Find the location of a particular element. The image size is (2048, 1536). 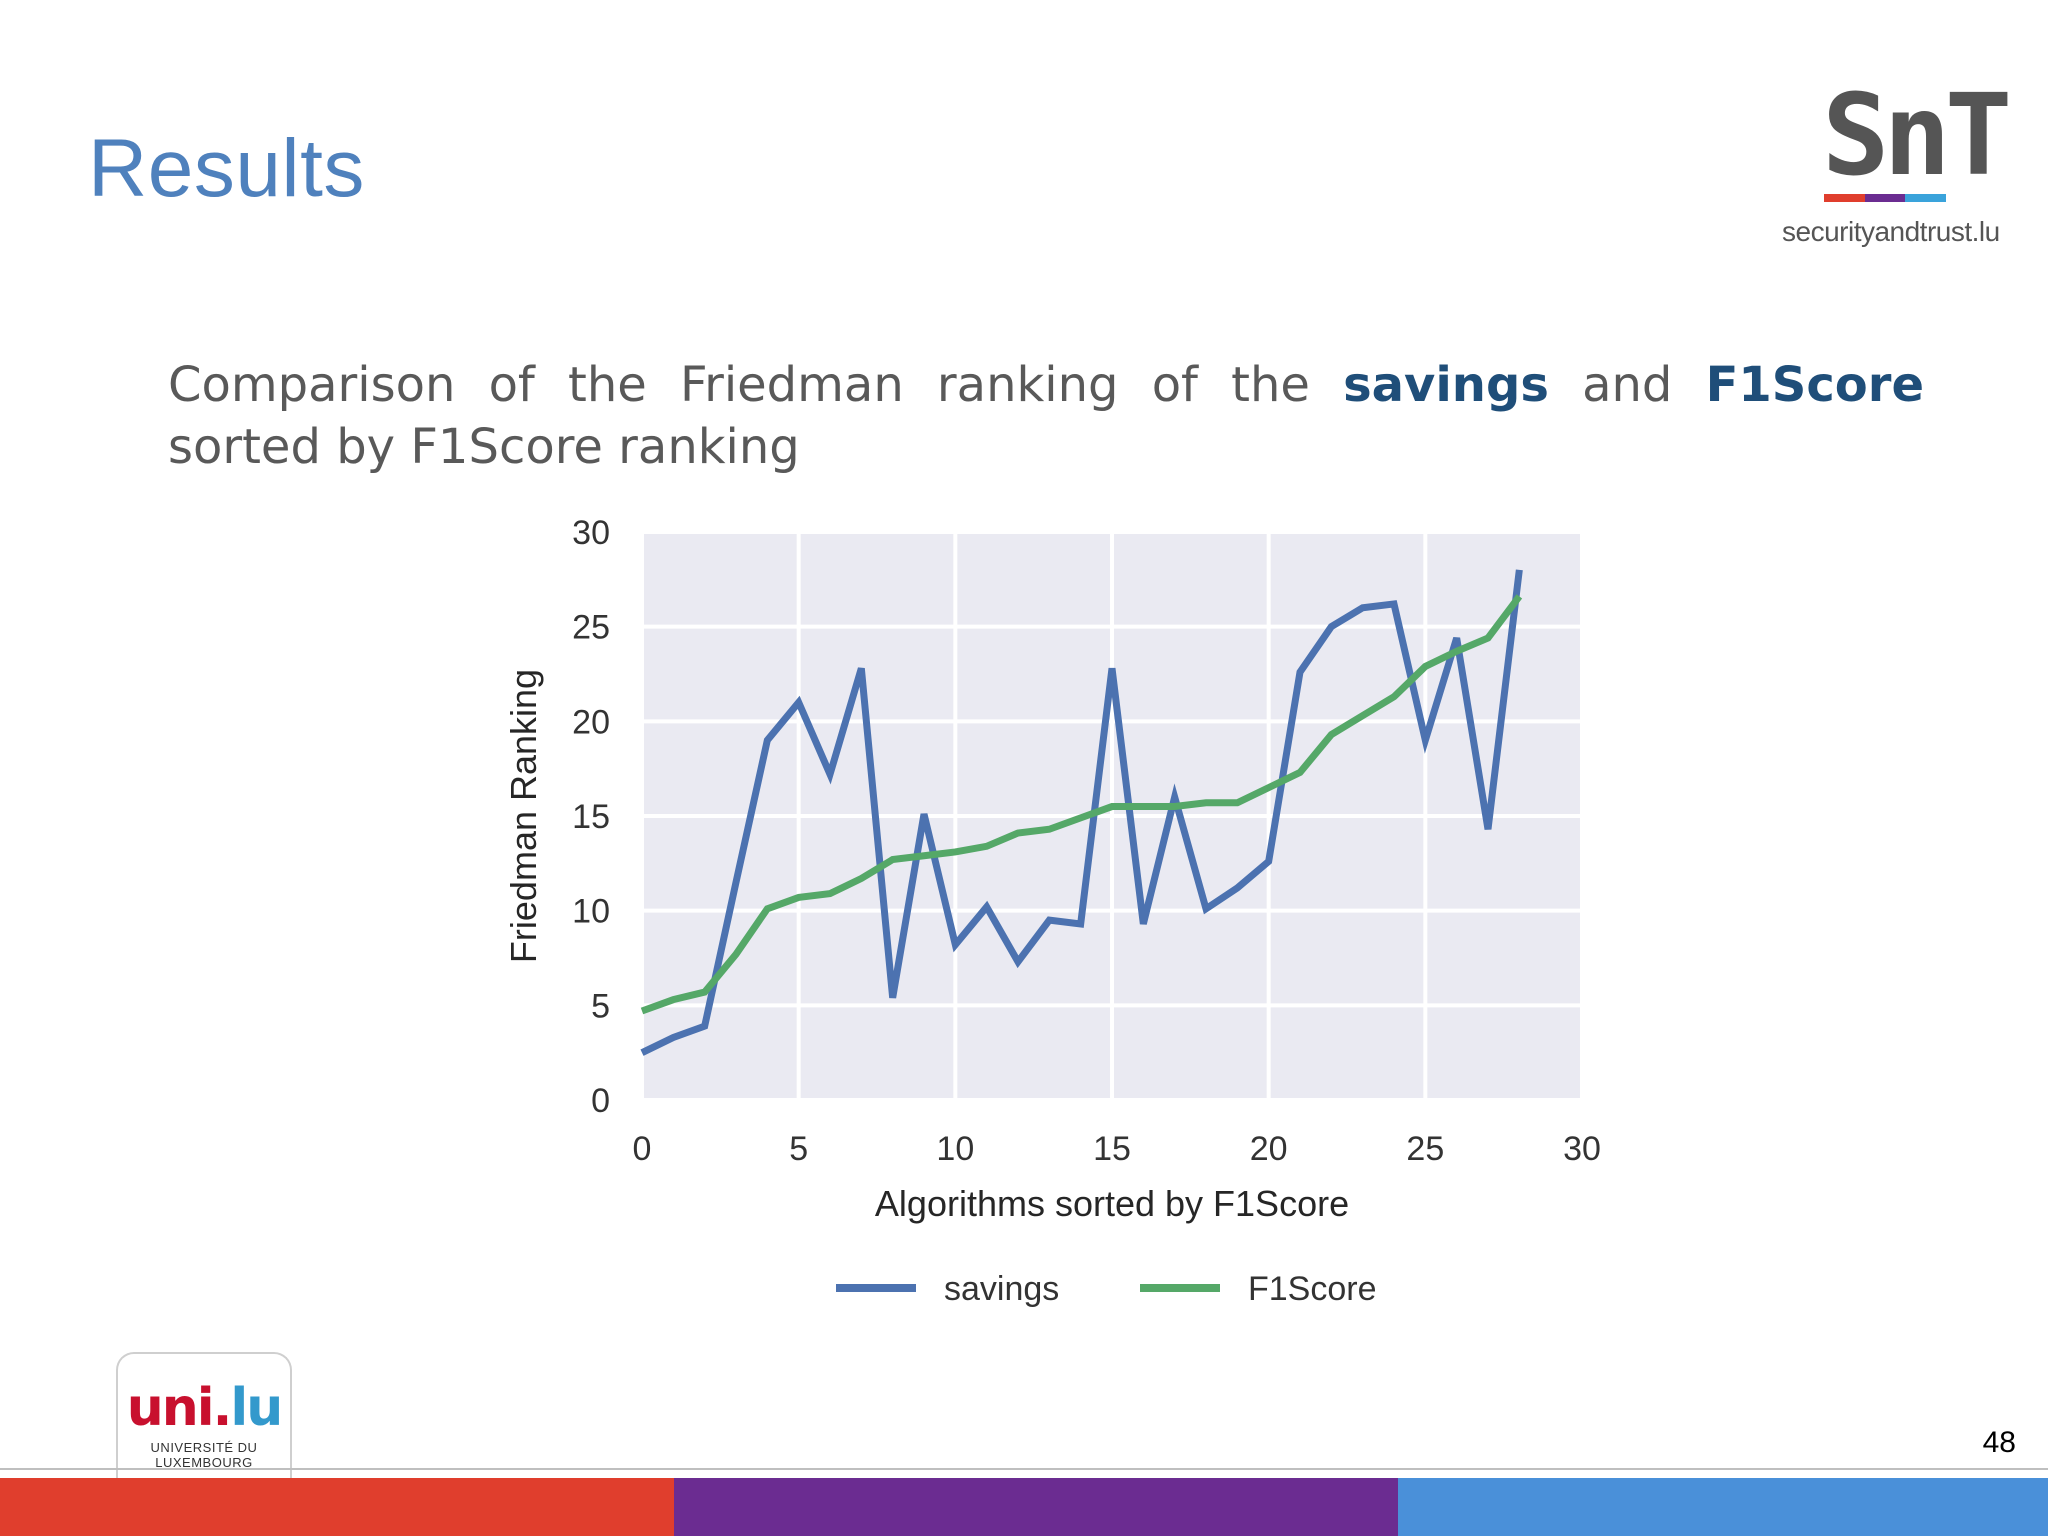

x-tick-label-5: 5 is located at coordinates (798, 1149).